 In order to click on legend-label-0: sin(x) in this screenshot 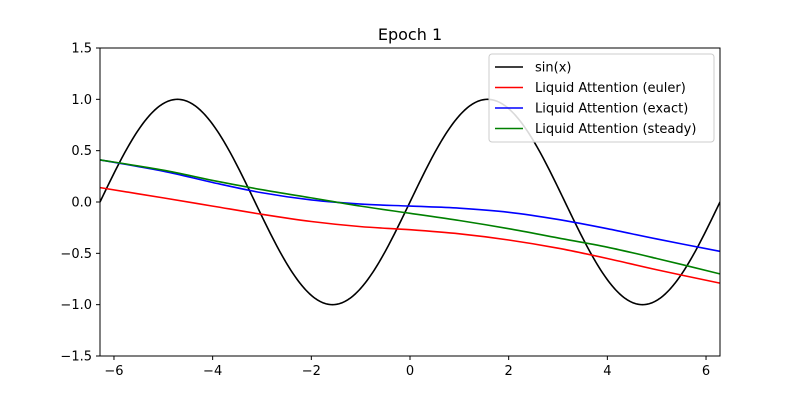, I will do `click(553, 68)`.